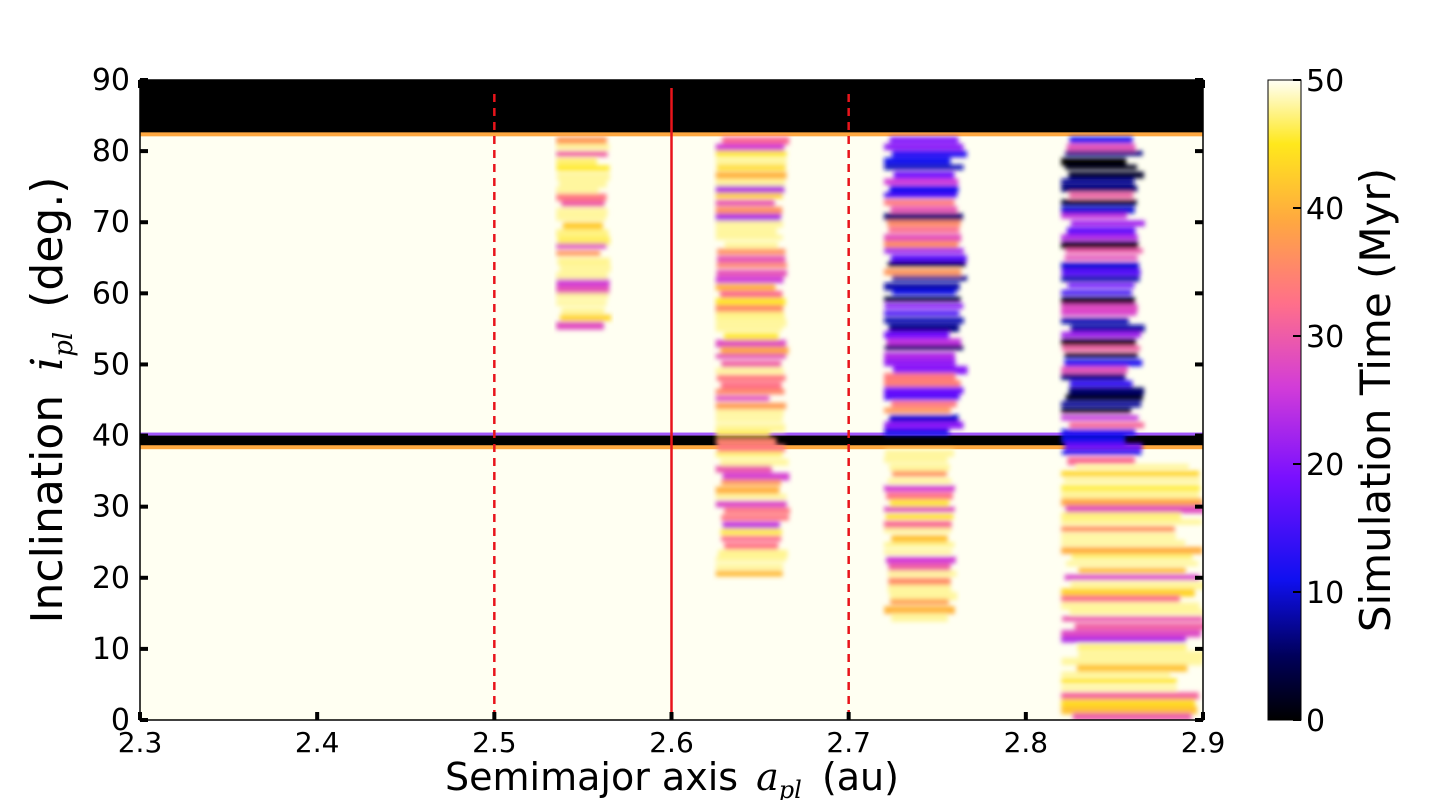 The image size is (1432, 800). Describe the element at coordinates (672, 777) in the screenshot. I see `svg-text:Semimajor axis apl: Semimajor axis apl (au)` at that location.